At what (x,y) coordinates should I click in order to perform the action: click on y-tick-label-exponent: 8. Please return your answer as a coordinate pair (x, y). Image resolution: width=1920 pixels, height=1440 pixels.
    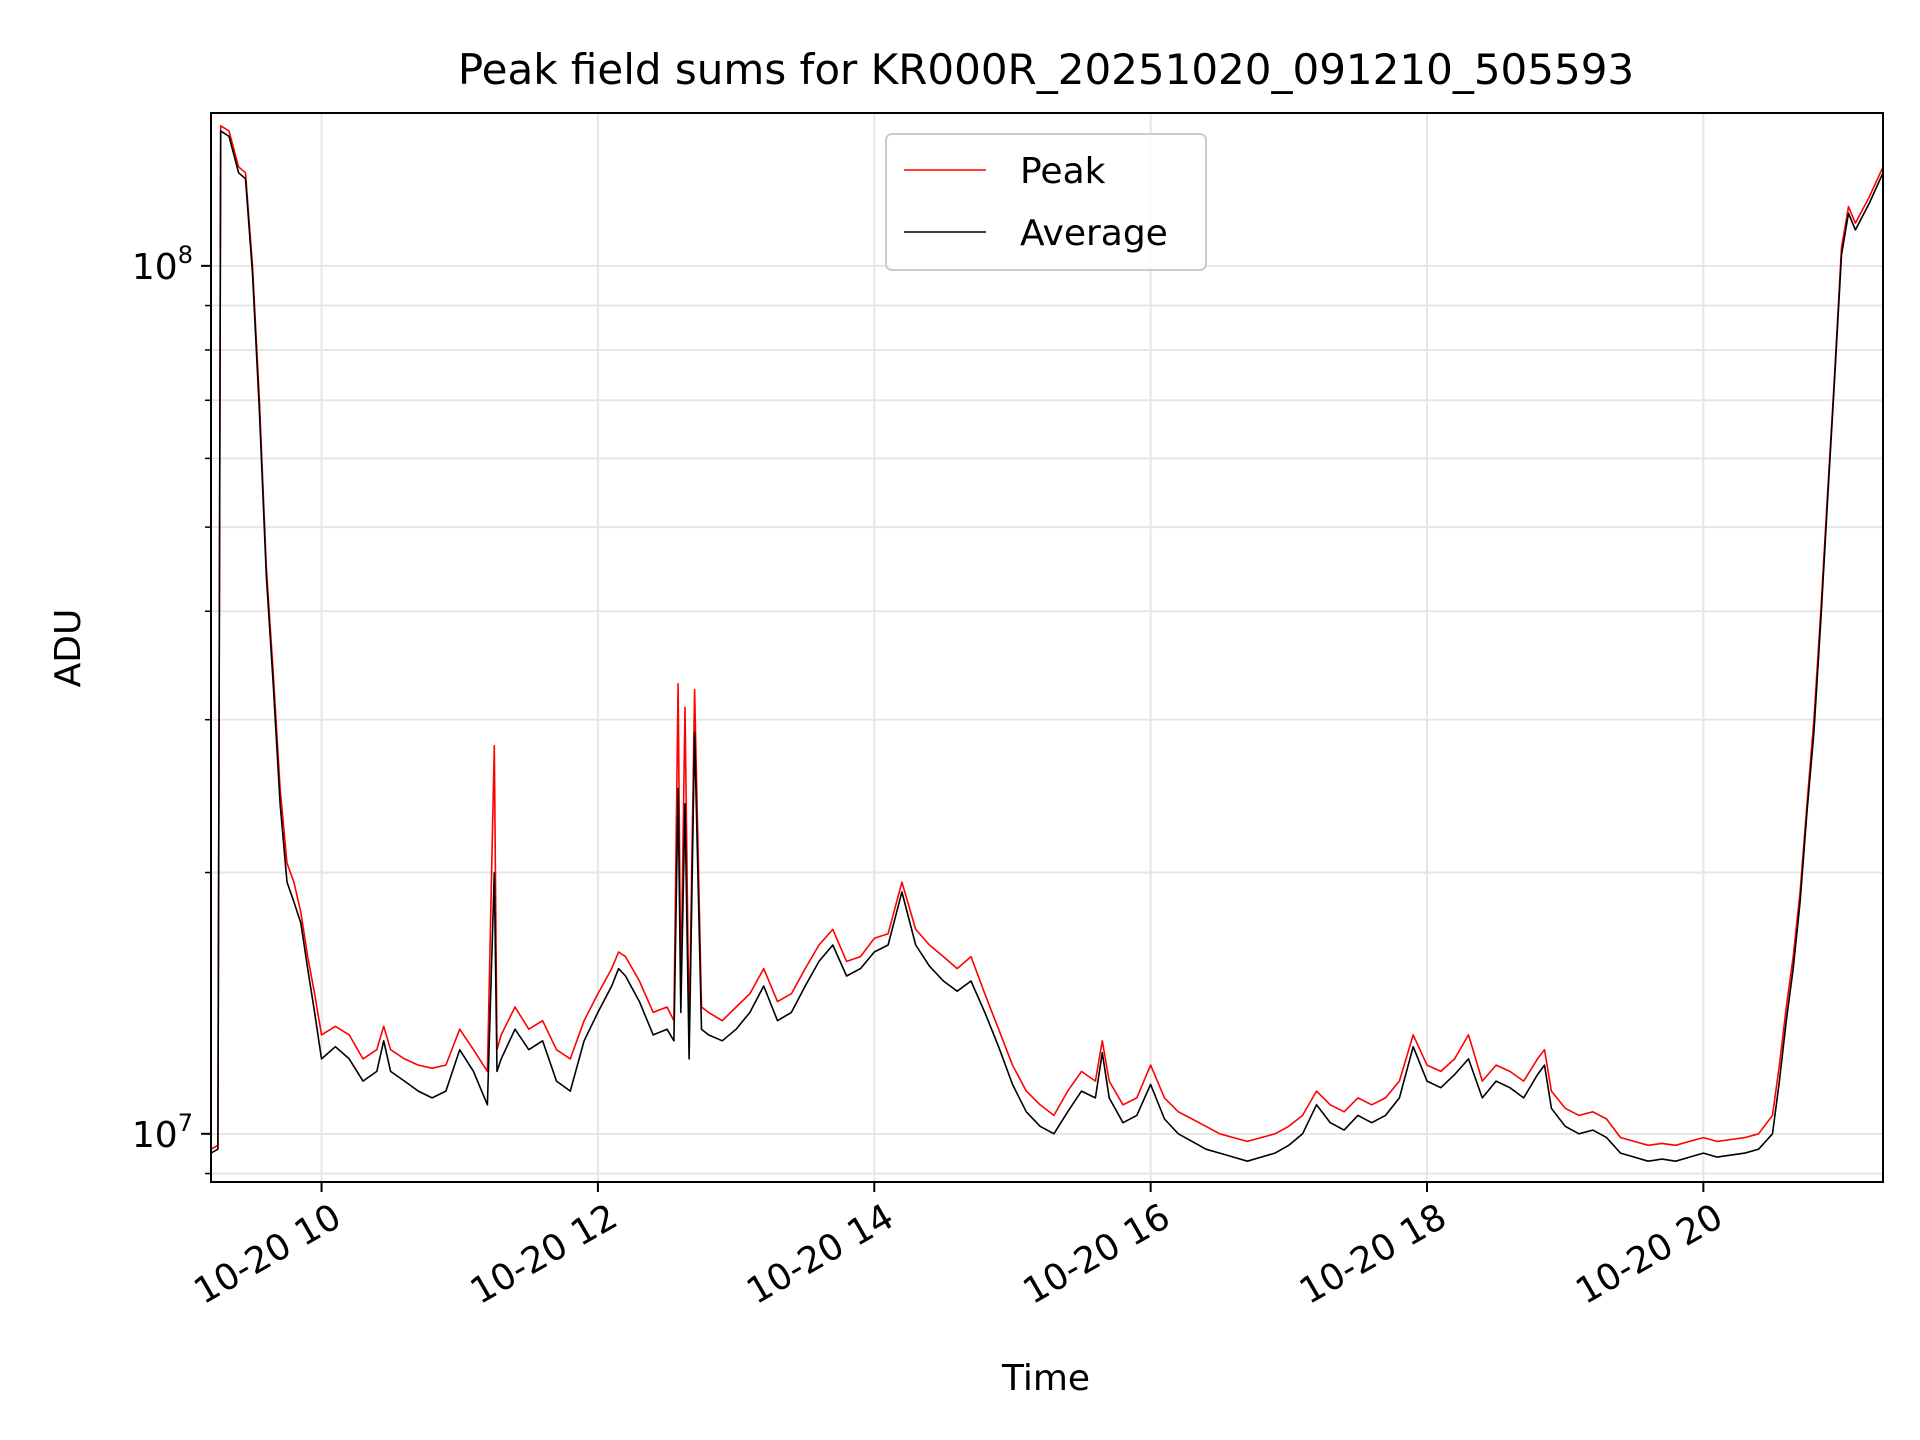
    Looking at the image, I should click on (185, 255).